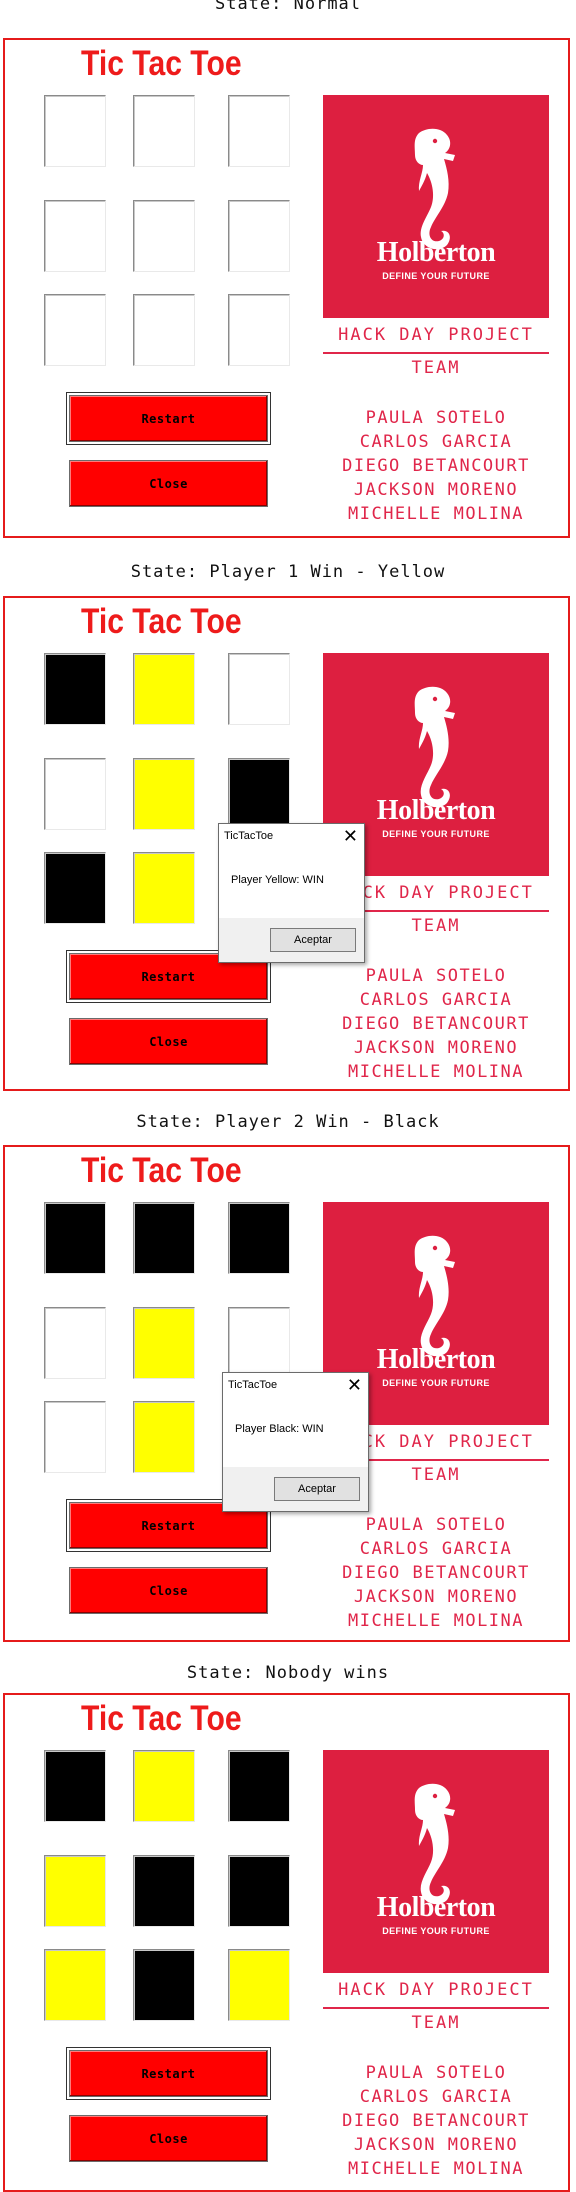  I want to click on team-member: JACKSON MORENO, so click(436, 1048).